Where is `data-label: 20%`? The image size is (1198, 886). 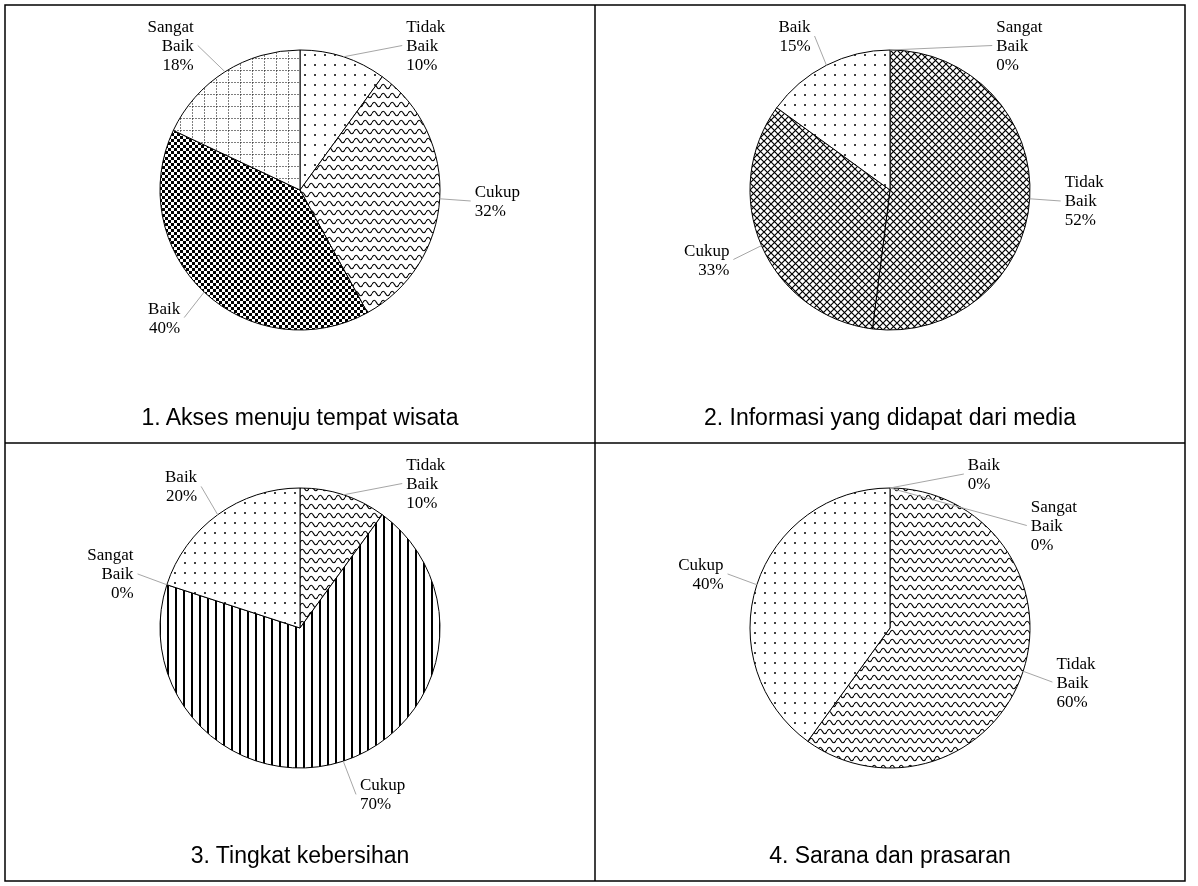
data-label: 20% is located at coordinates (181, 496).